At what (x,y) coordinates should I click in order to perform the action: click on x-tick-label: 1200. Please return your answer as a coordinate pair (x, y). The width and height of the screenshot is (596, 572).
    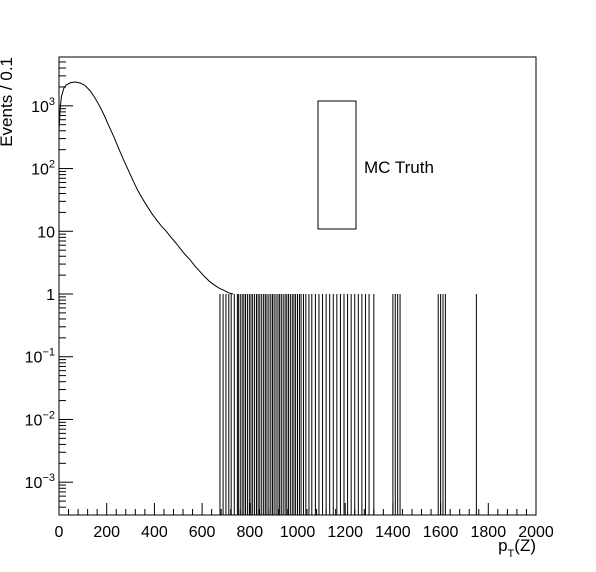
    Looking at the image, I should click on (345, 532).